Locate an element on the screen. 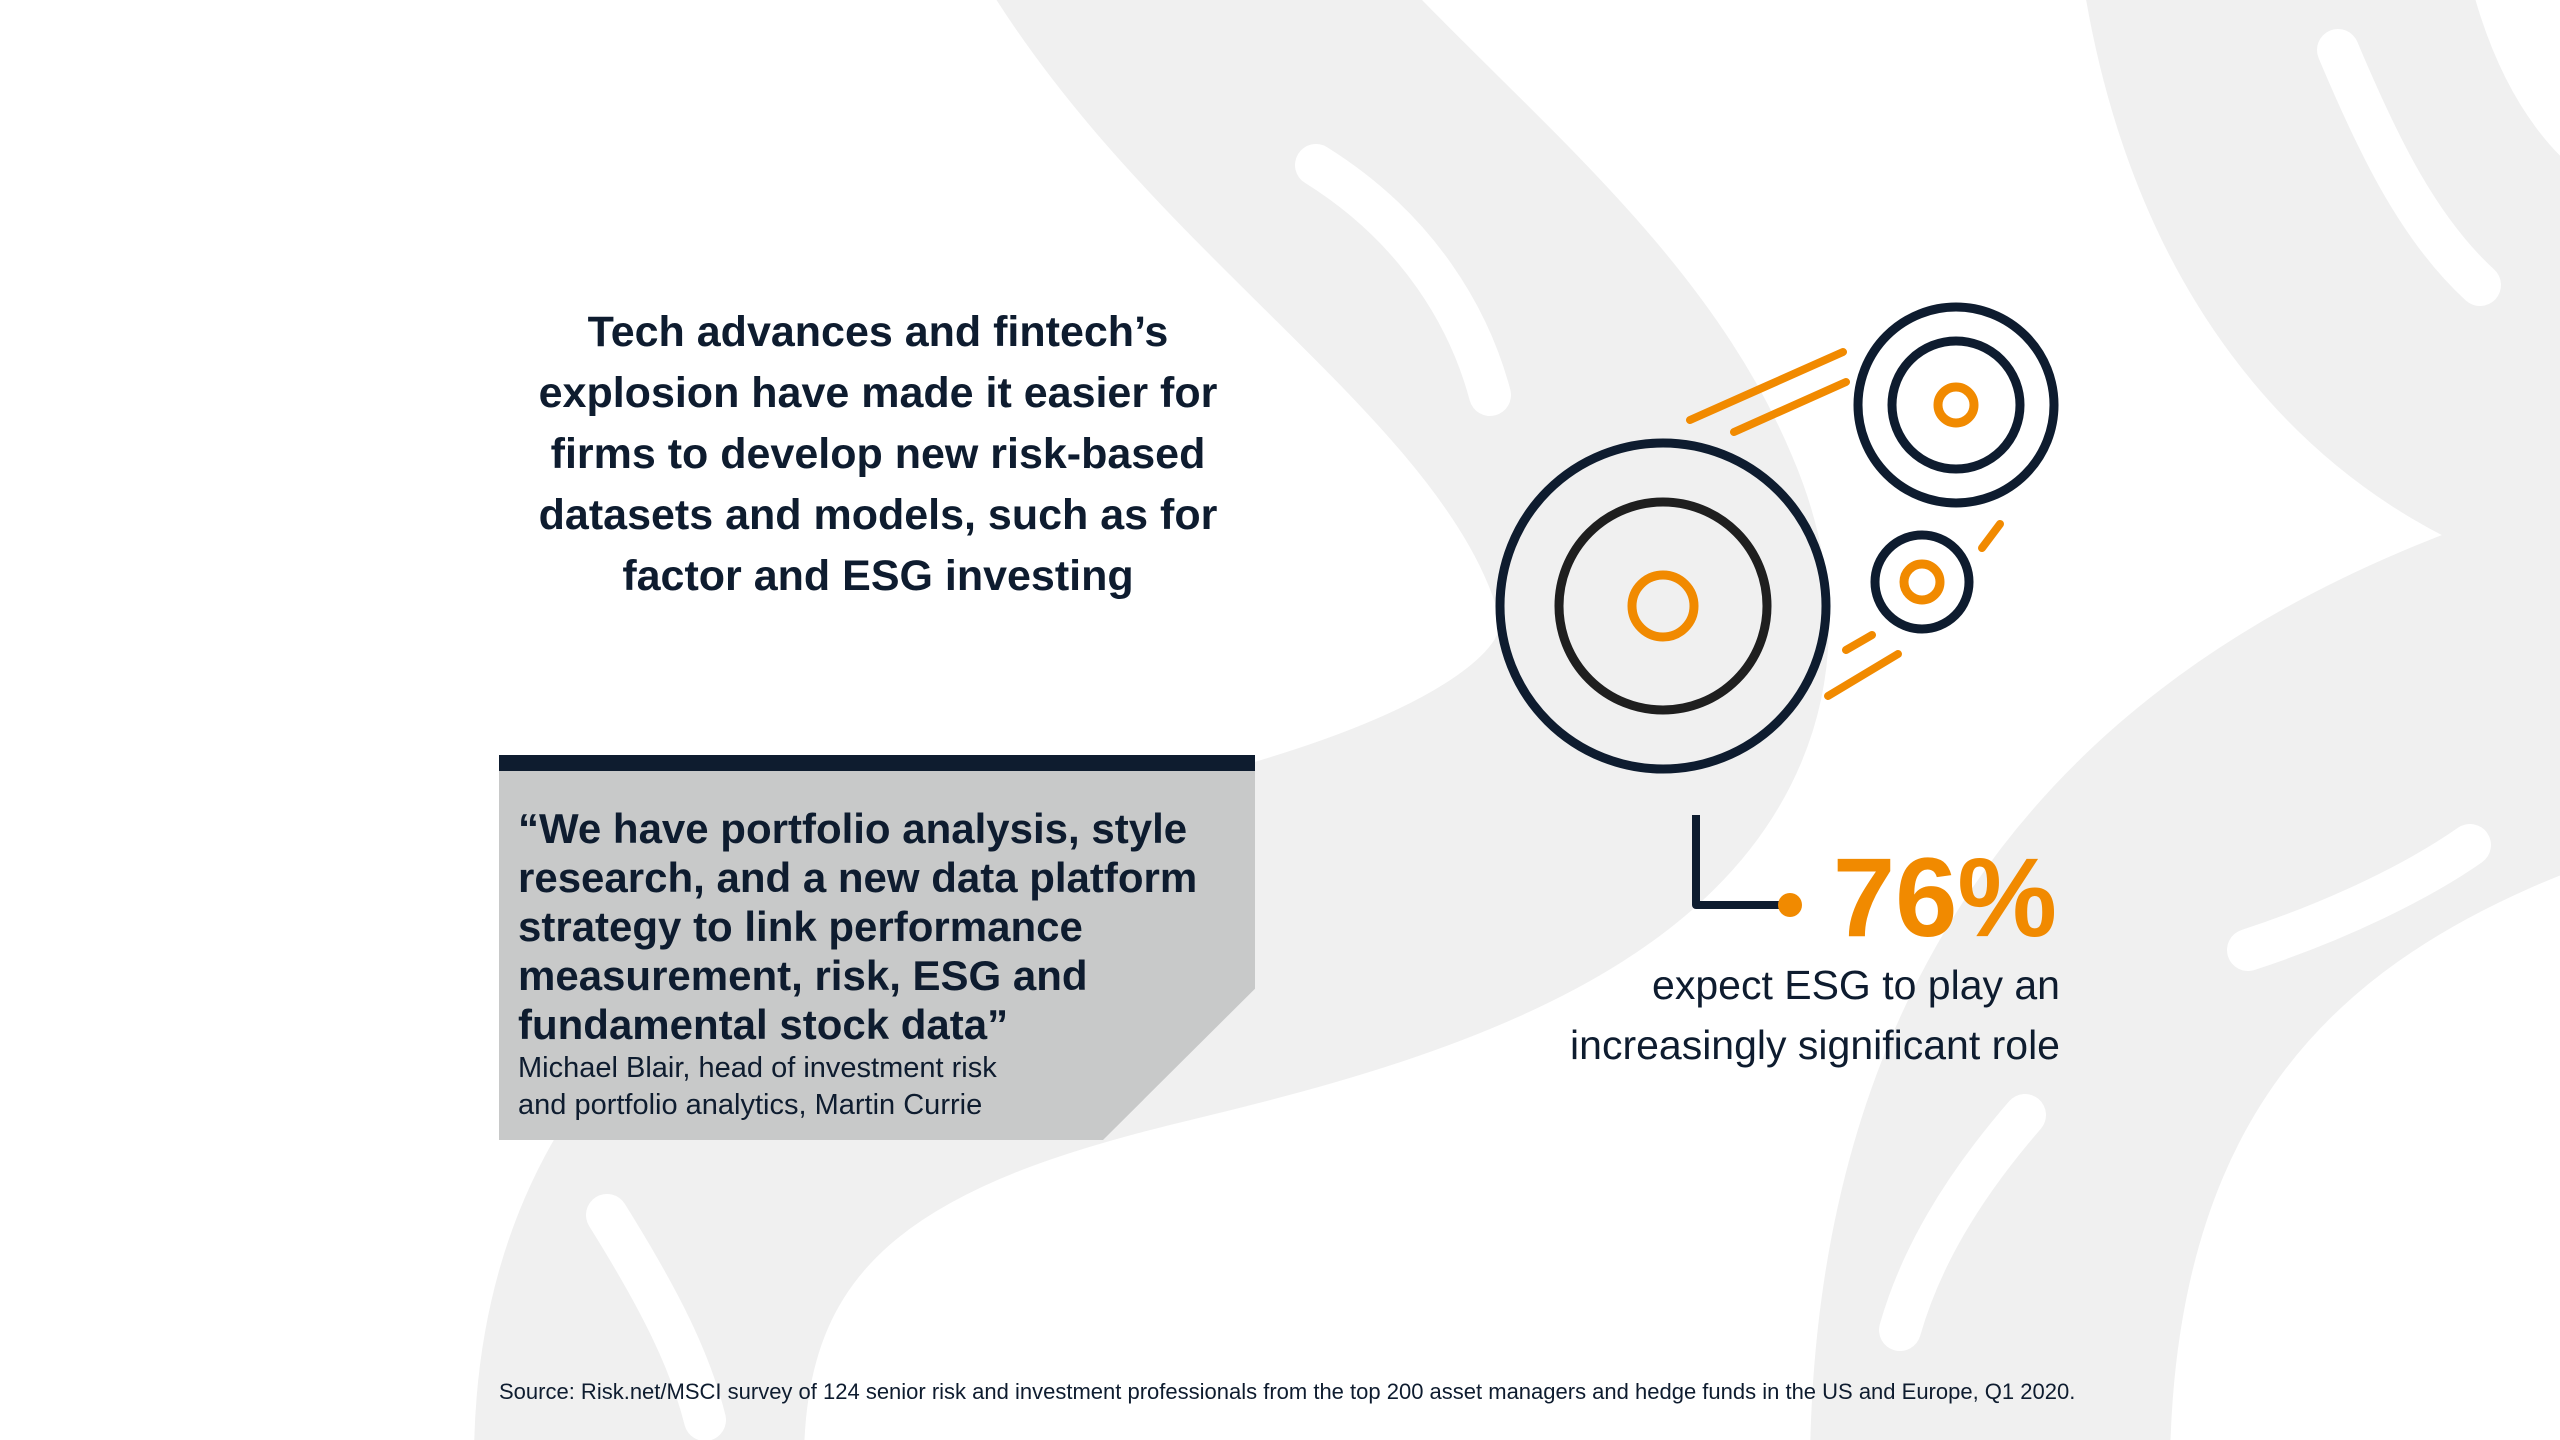 The image size is (2560, 1440). quote-top-bar is located at coordinates (877, 763).